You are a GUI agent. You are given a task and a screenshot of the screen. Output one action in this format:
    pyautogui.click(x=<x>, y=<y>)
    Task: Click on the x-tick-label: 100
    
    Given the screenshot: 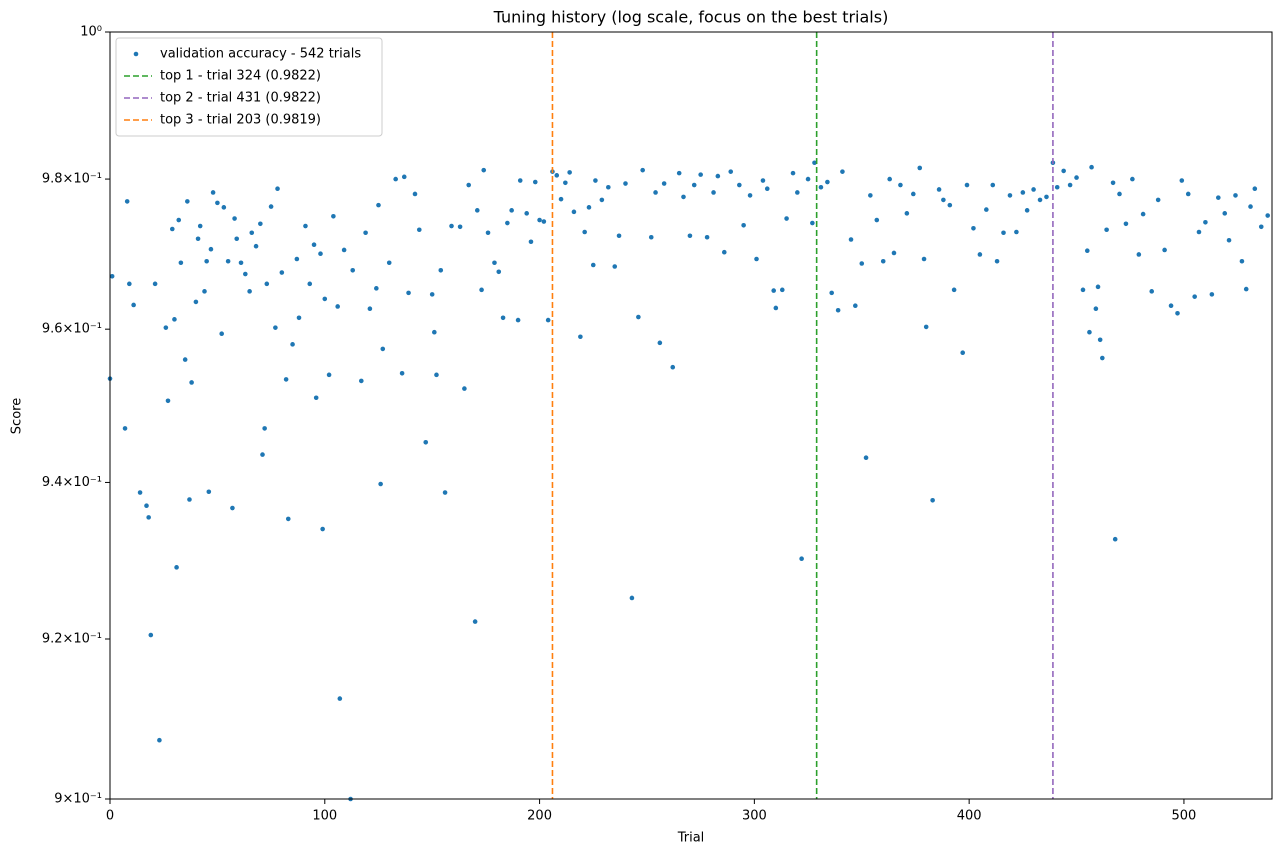 What is the action you would take?
    pyautogui.click(x=324, y=816)
    